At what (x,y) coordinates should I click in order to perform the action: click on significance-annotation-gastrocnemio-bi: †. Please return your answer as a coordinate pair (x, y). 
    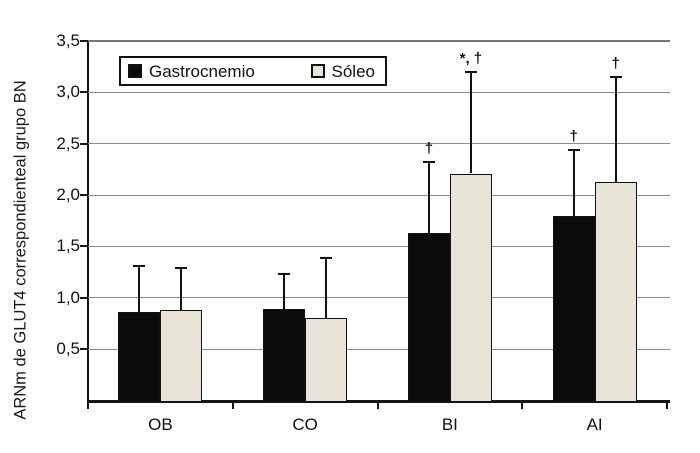
    Looking at the image, I should click on (429, 149).